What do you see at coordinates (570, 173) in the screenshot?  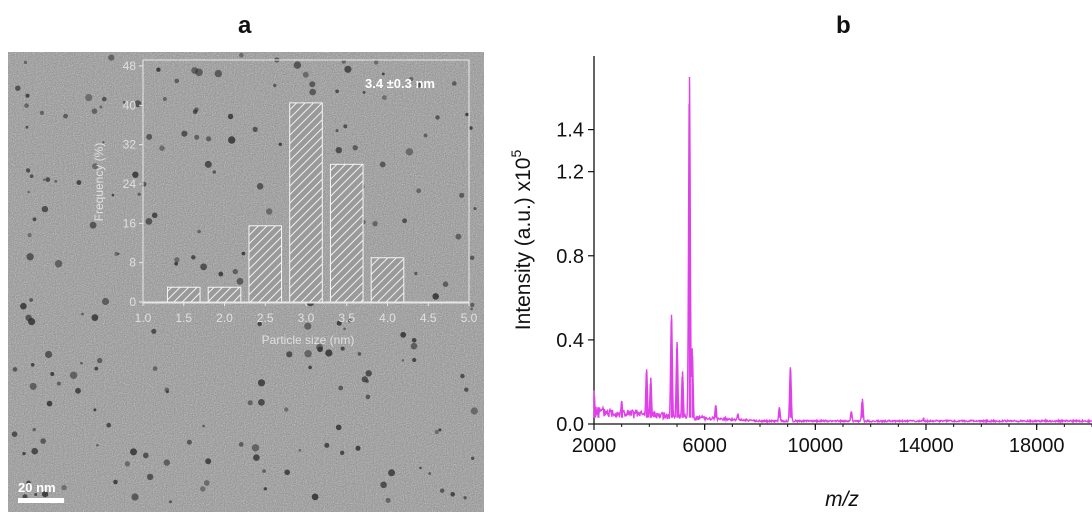 I see `spectrum-y-tick-label: 1.2` at bounding box center [570, 173].